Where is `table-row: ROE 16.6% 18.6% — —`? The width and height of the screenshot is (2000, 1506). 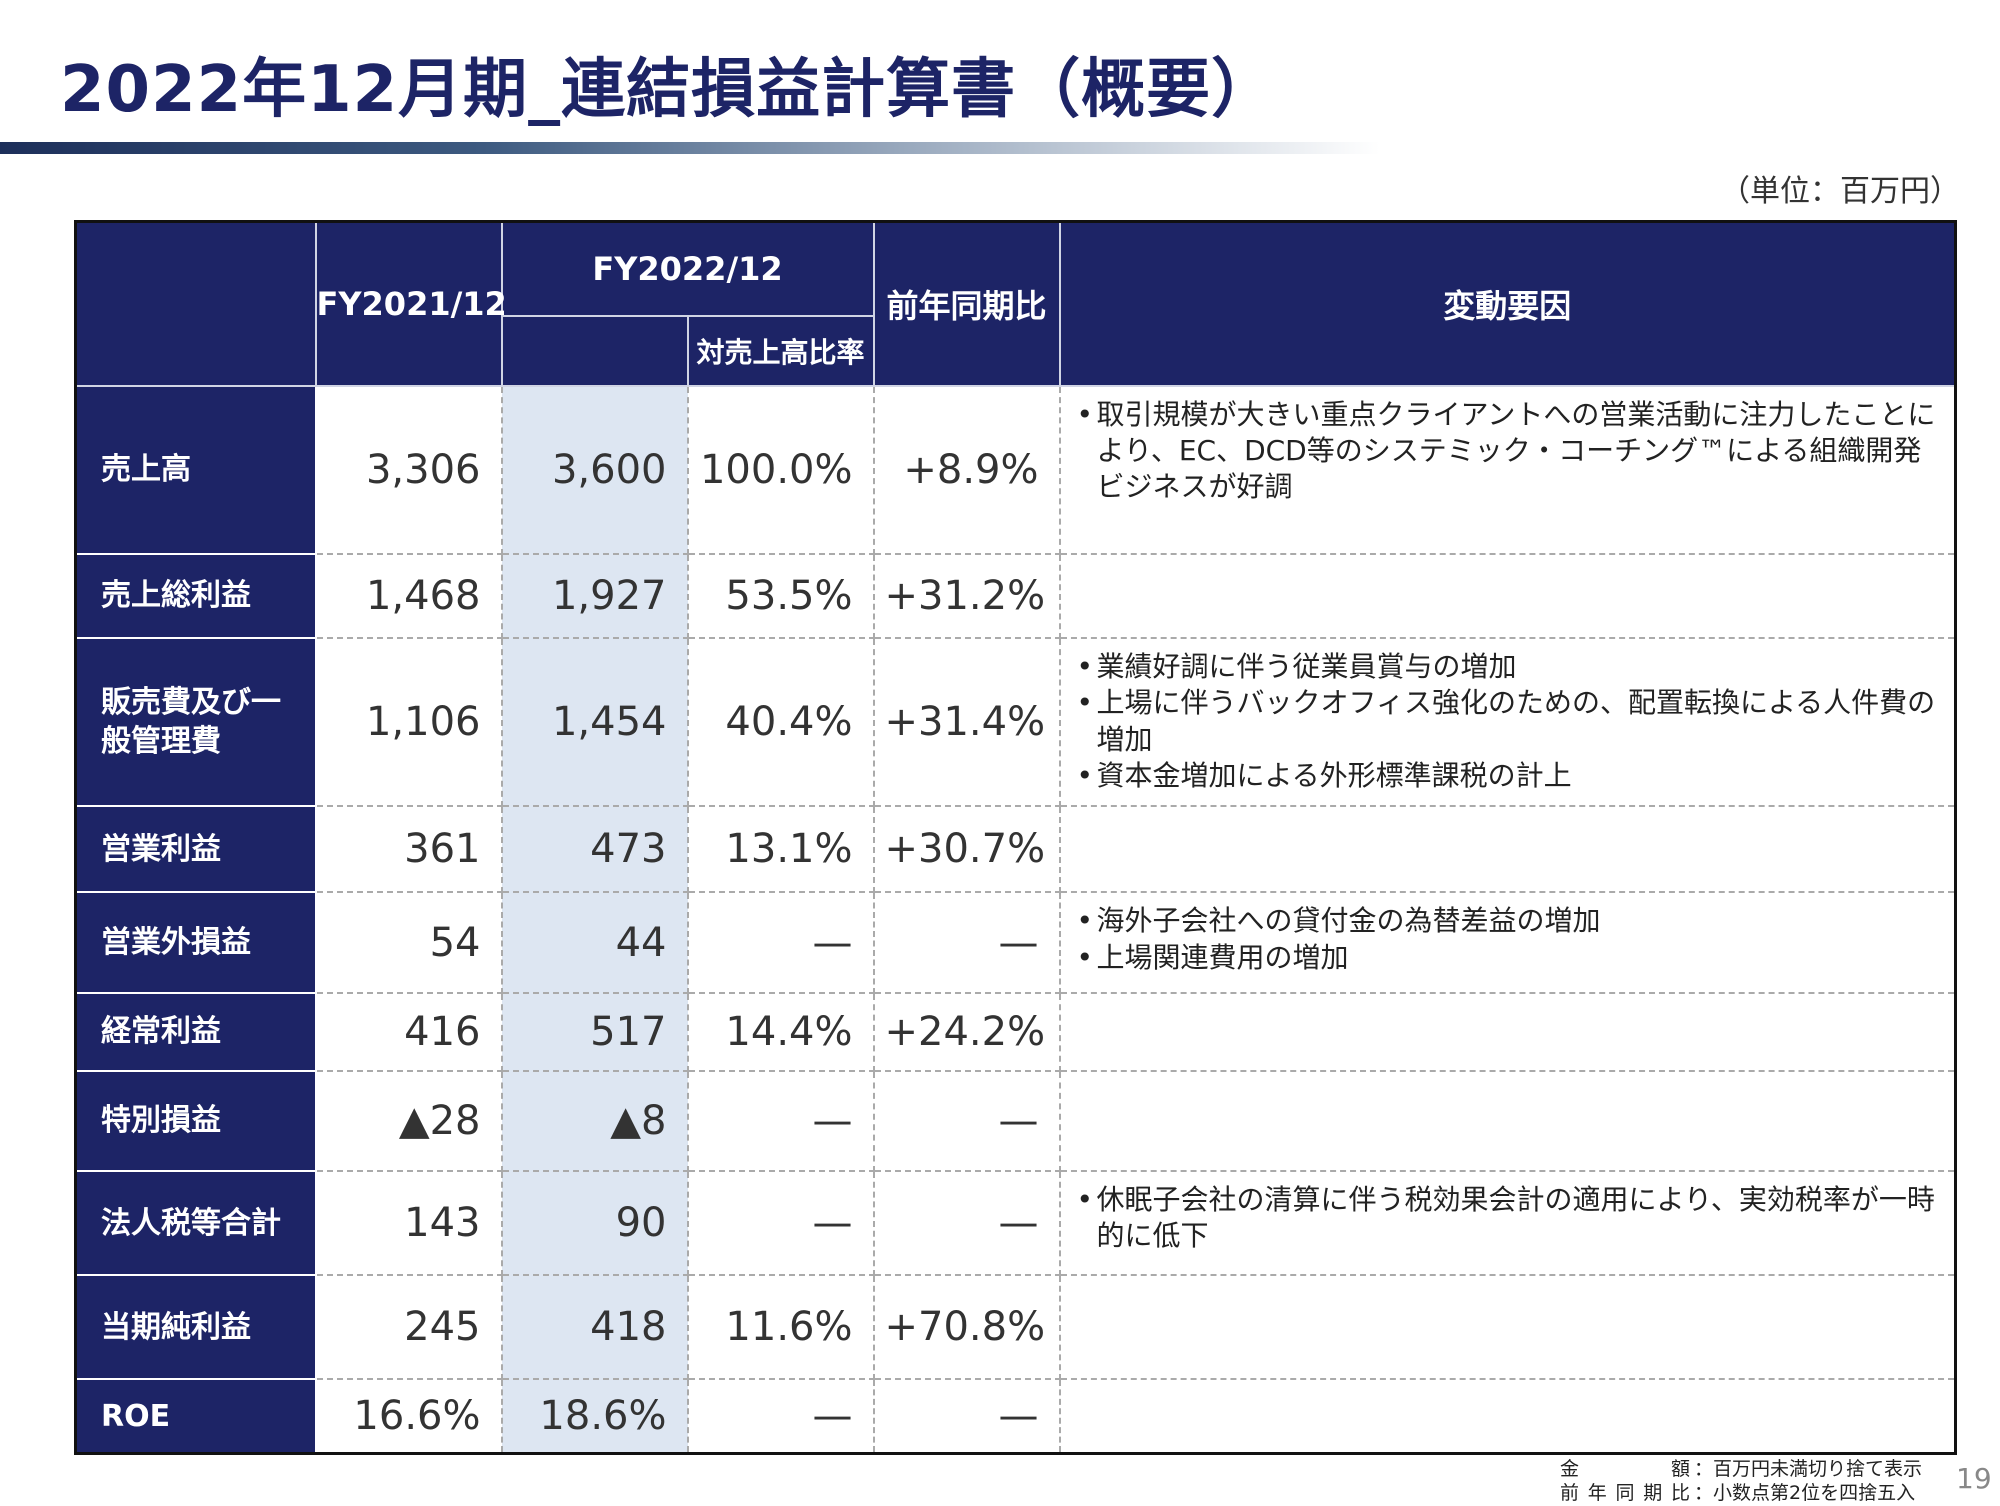 table-row: ROE 16.6% 18.6% — — is located at coordinates (1016, 1416).